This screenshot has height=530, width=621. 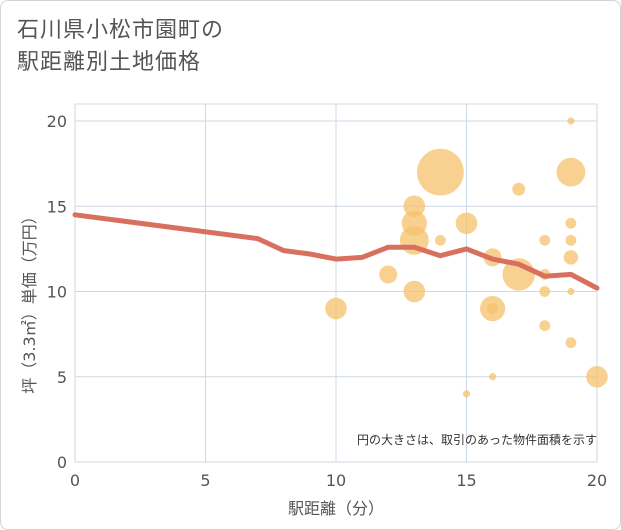 What do you see at coordinates (477, 439) in the screenshot?
I see `legend-note: 円の大きさは、取引のあった物件面積を示す` at bounding box center [477, 439].